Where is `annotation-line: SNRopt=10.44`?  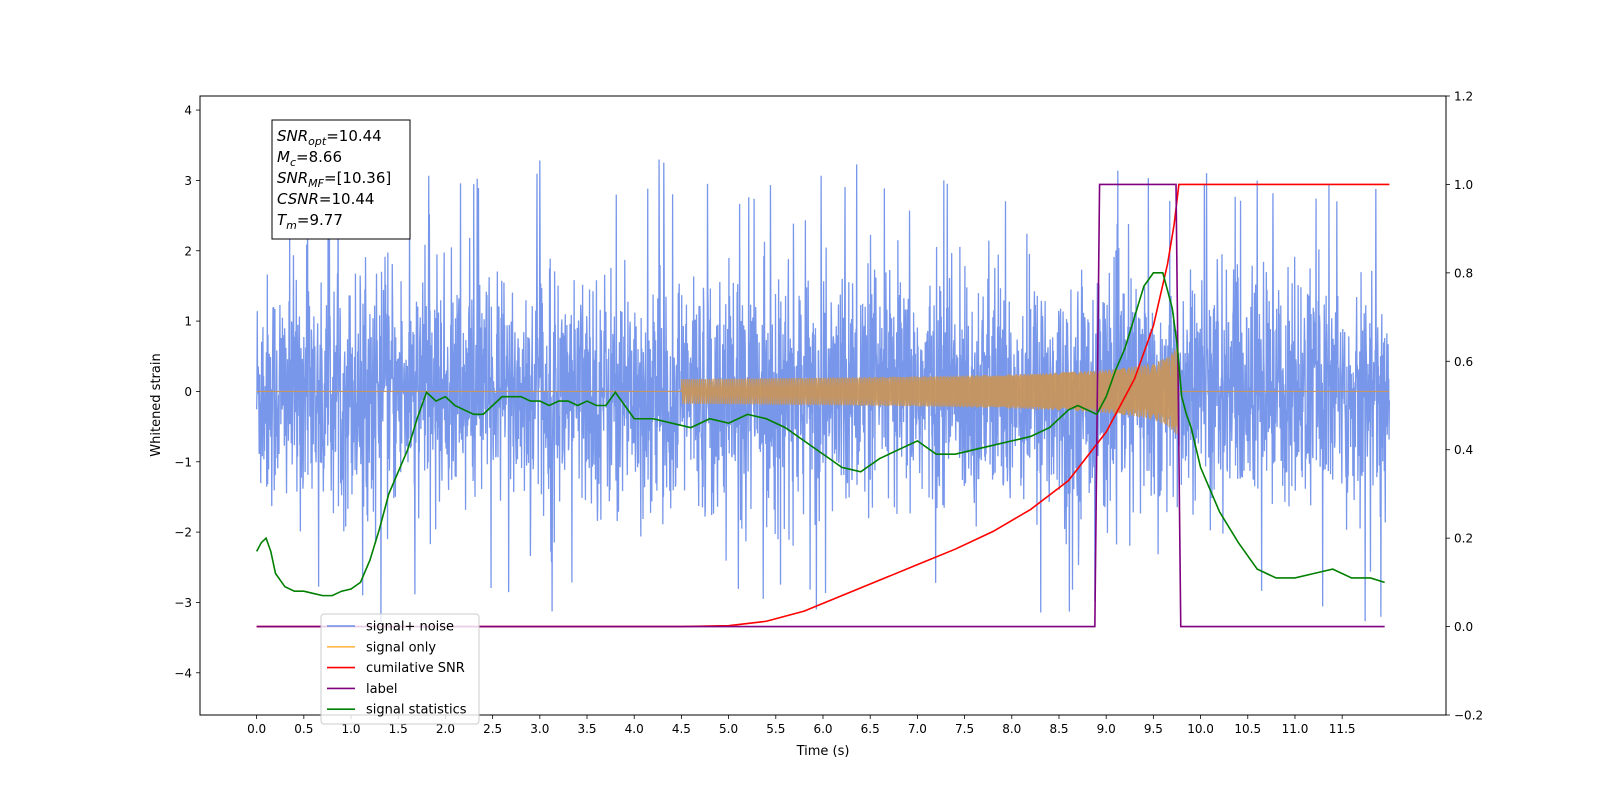
annotation-line: SNRopt=10.44 is located at coordinates (329, 137).